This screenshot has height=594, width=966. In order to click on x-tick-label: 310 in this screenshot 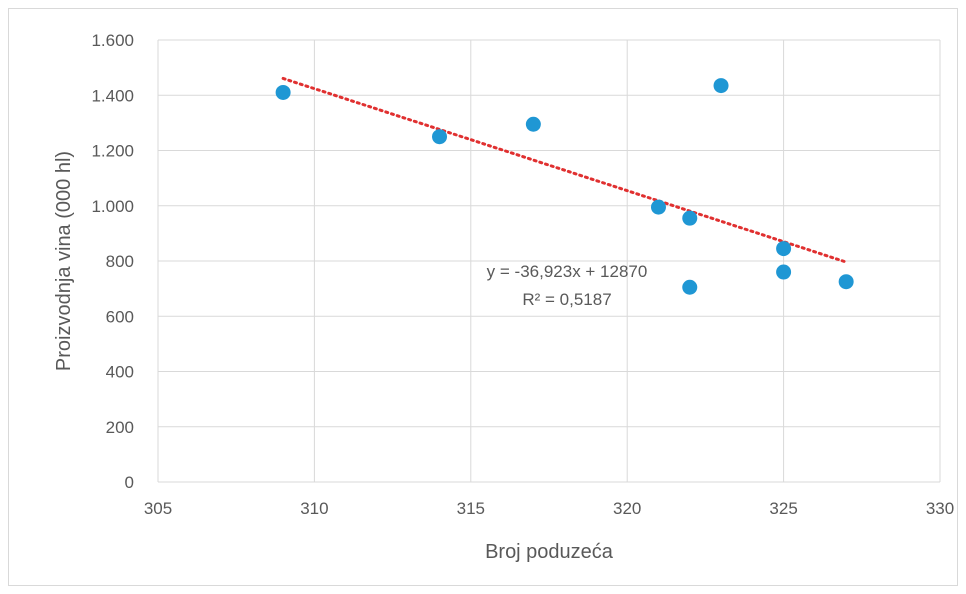, I will do `click(314, 508)`.